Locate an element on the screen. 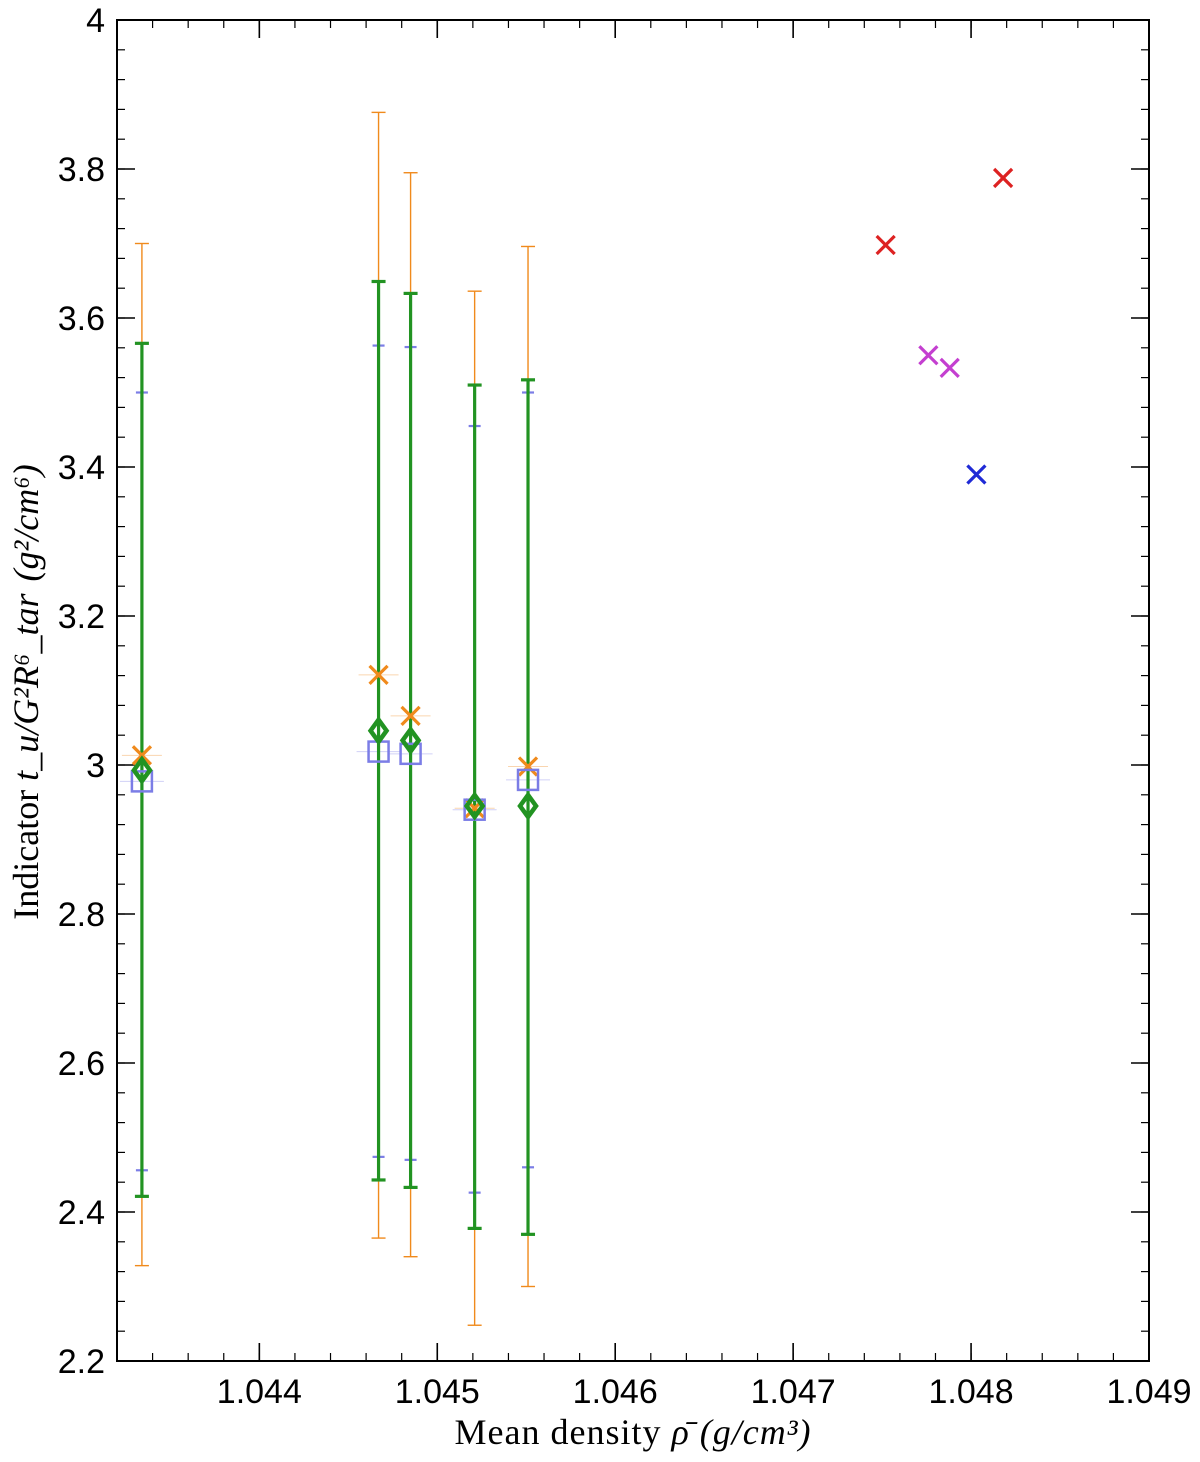 This screenshot has width=1200, height=1462. x-axis-title: Mean density ρ̄ (g/cm³) is located at coordinates (633, 1432).